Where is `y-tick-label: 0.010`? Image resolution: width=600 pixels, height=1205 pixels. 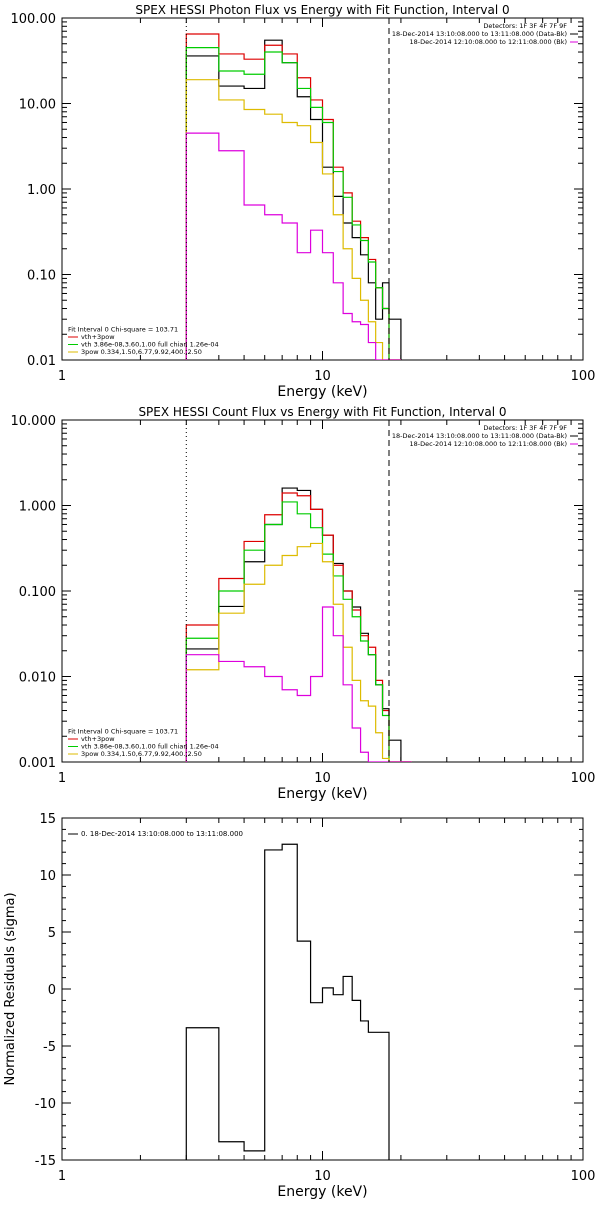 y-tick-label: 0.010 is located at coordinates (37, 678).